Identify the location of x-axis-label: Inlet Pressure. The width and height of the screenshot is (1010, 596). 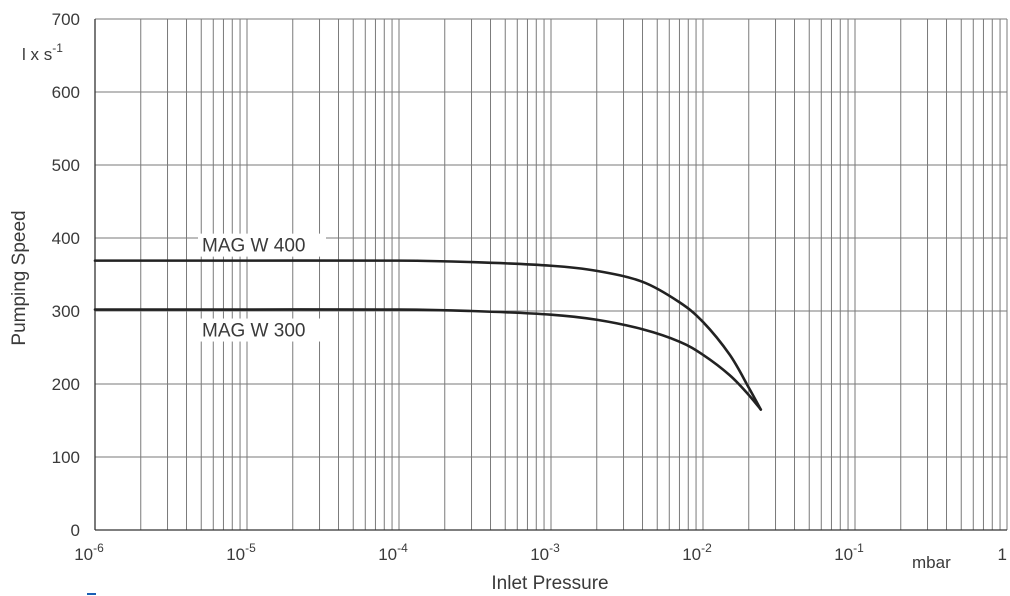
(549, 583).